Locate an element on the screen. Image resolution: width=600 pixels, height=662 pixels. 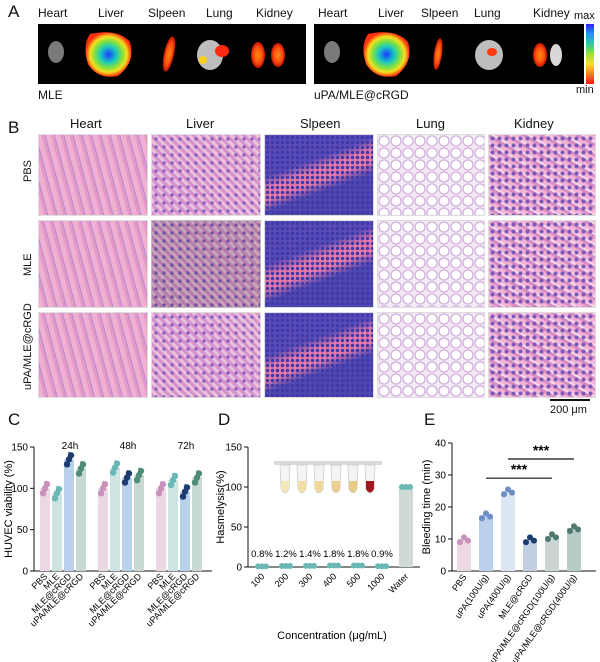
panel-label-e: E is located at coordinates (430, 419).